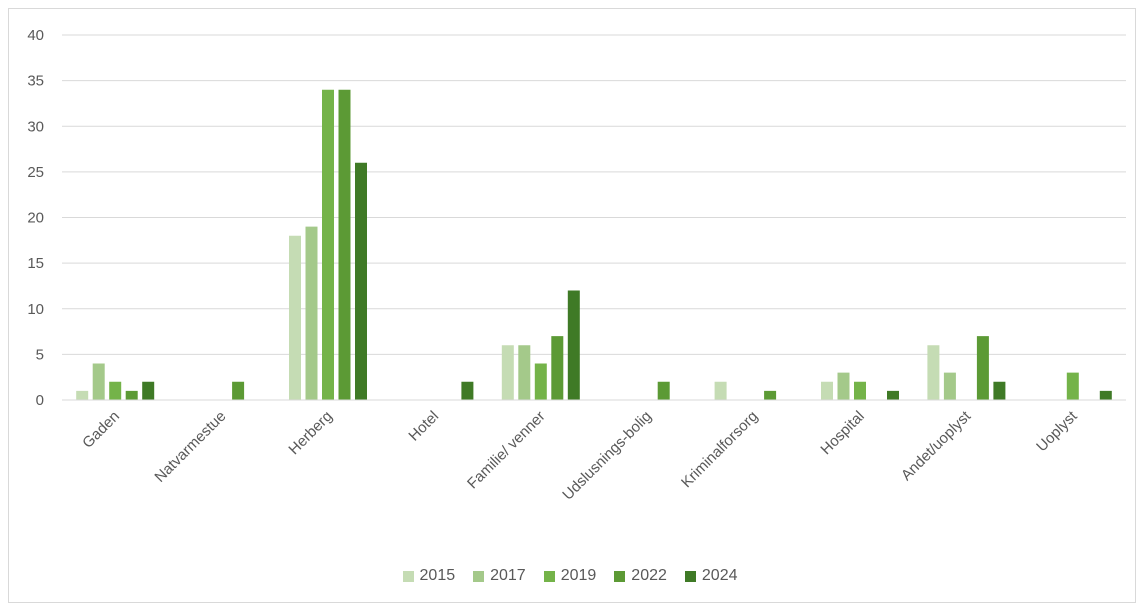 The width and height of the screenshot is (1140, 607). What do you see at coordinates (190, 447) in the screenshot?
I see `x-tick-label: Natvarmestue` at bounding box center [190, 447].